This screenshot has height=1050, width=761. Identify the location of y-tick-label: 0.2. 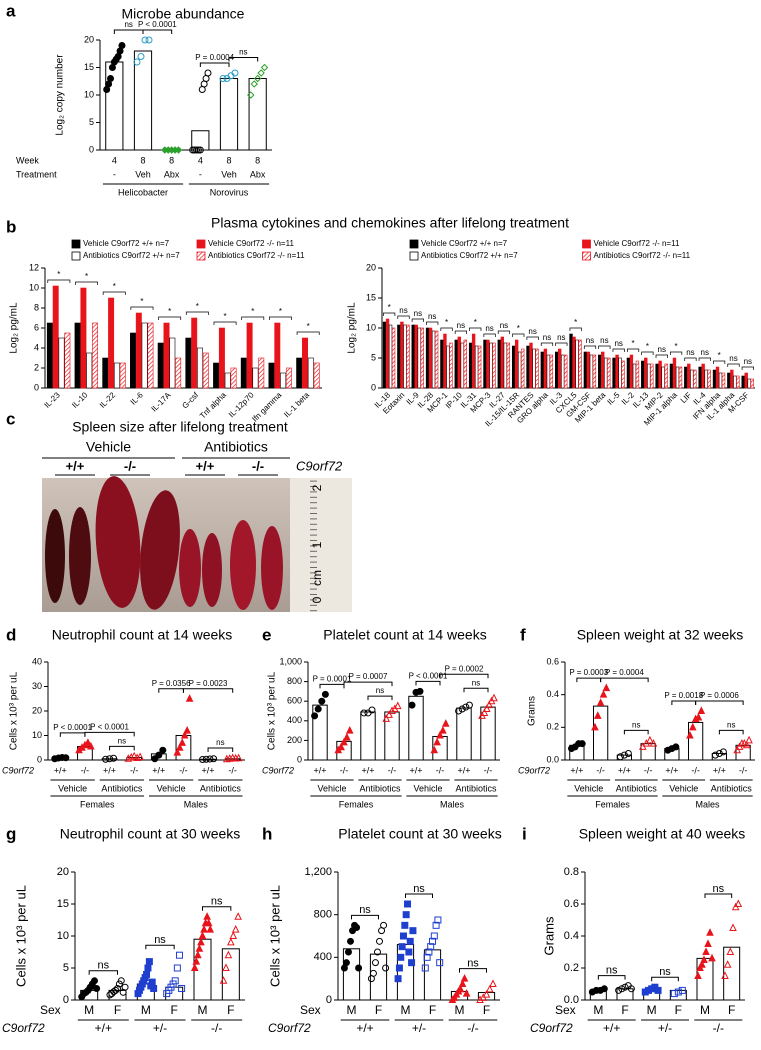
(571, 968).